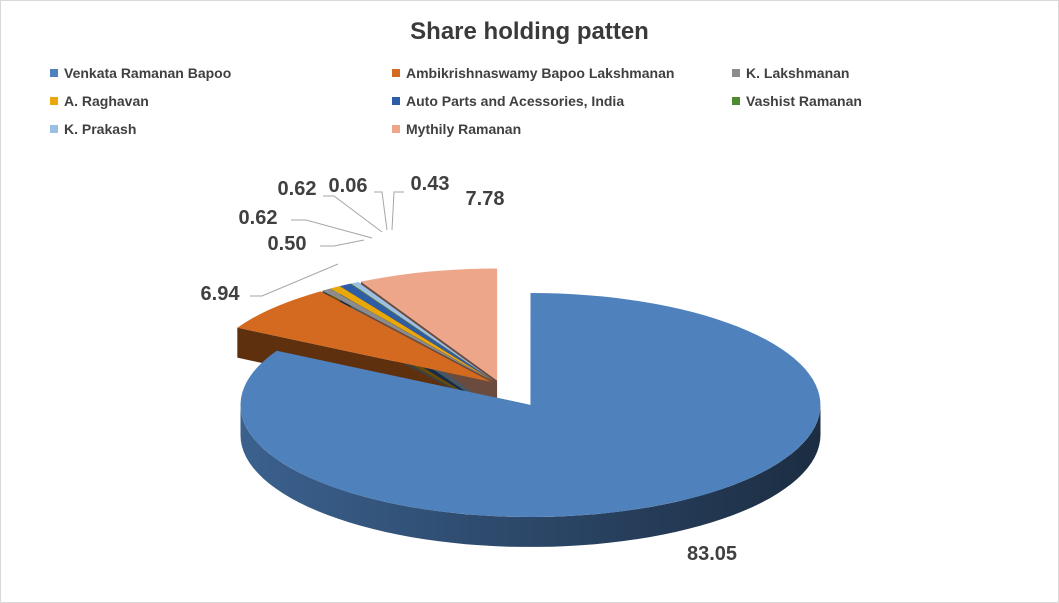  What do you see at coordinates (106, 101) in the screenshot?
I see `legend-label: A. Raghavan` at bounding box center [106, 101].